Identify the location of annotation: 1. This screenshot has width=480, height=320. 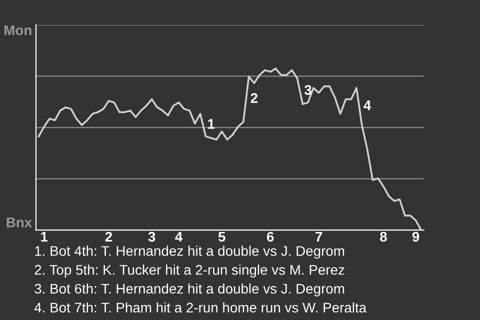
(211, 124).